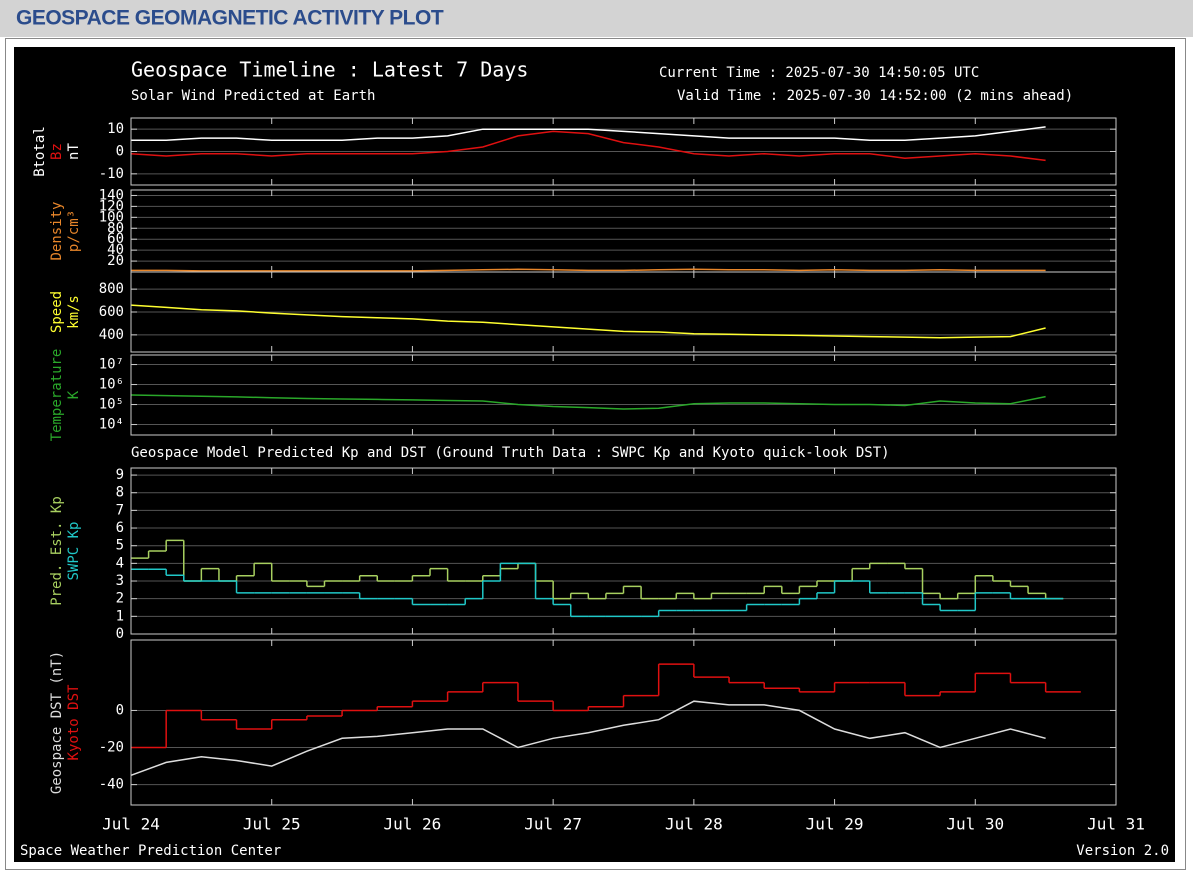  Describe the element at coordinates (596, 18) in the screenshot. I see `header-bar` at that location.